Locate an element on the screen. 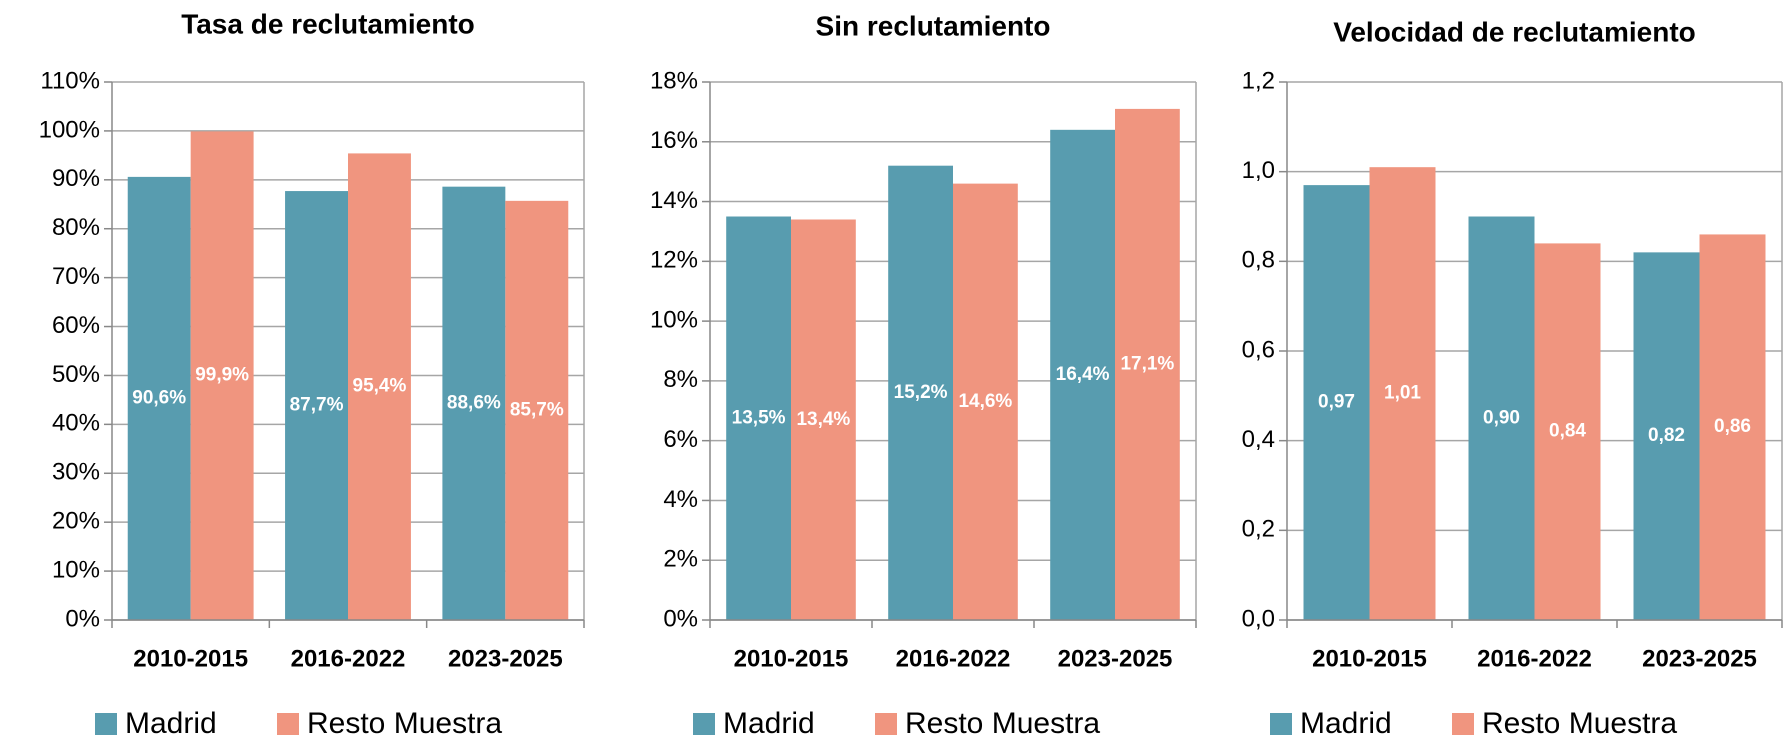 Image resolution: width=1789 pixels, height=739 pixels. chart-title: Sin reclutamiento is located at coordinates (933, 25).